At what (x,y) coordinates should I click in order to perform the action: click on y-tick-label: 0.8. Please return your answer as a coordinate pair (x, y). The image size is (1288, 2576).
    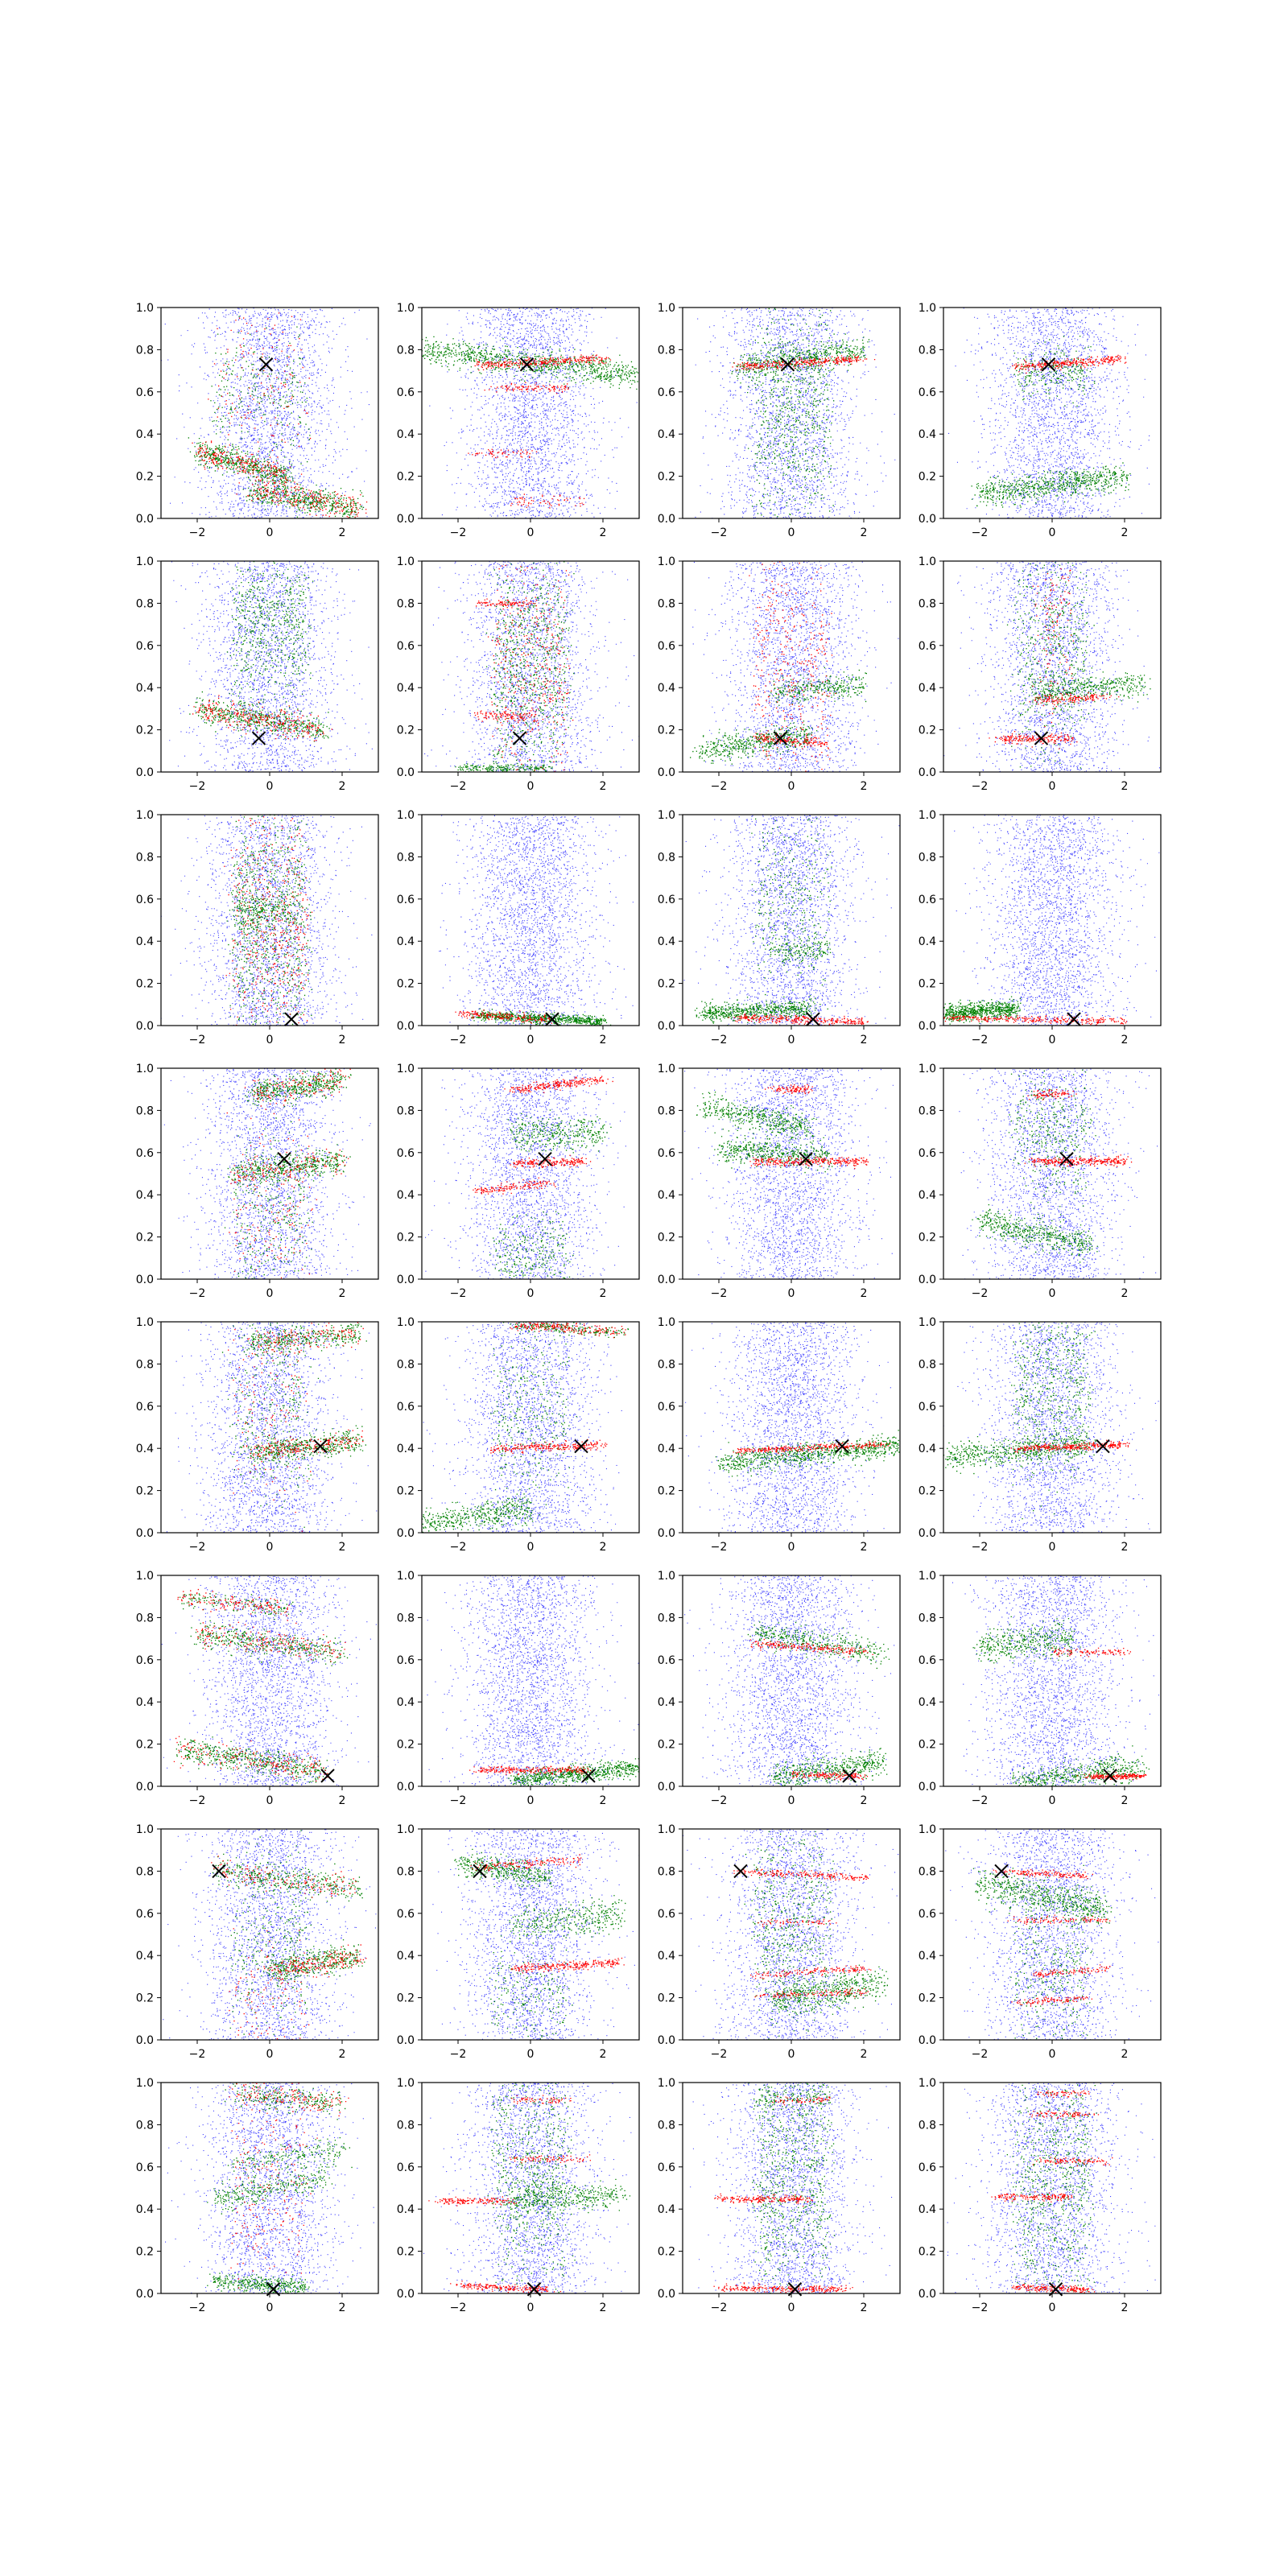
    Looking at the image, I should click on (145, 603).